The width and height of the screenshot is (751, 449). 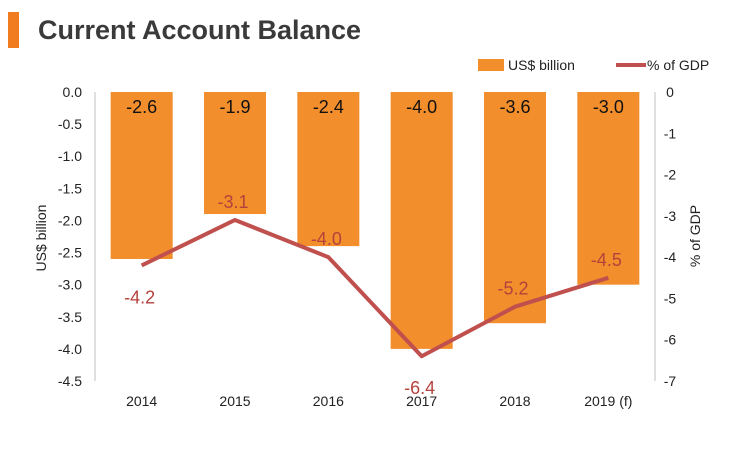 I want to click on y-left-tick-label: -0.5, so click(x=70, y=124).